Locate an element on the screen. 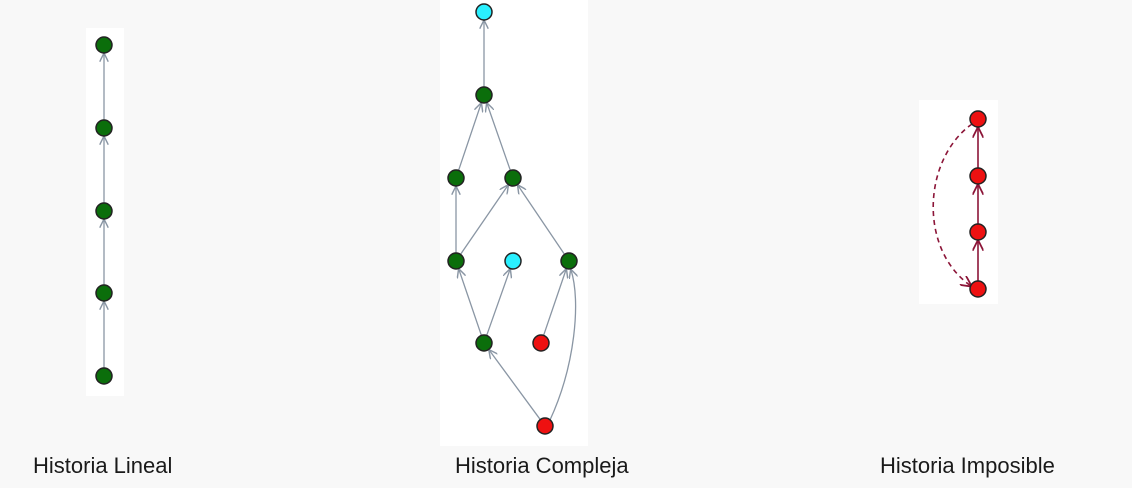  edge-c_l2b-to-c_merge is located at coordinates (499, 137).